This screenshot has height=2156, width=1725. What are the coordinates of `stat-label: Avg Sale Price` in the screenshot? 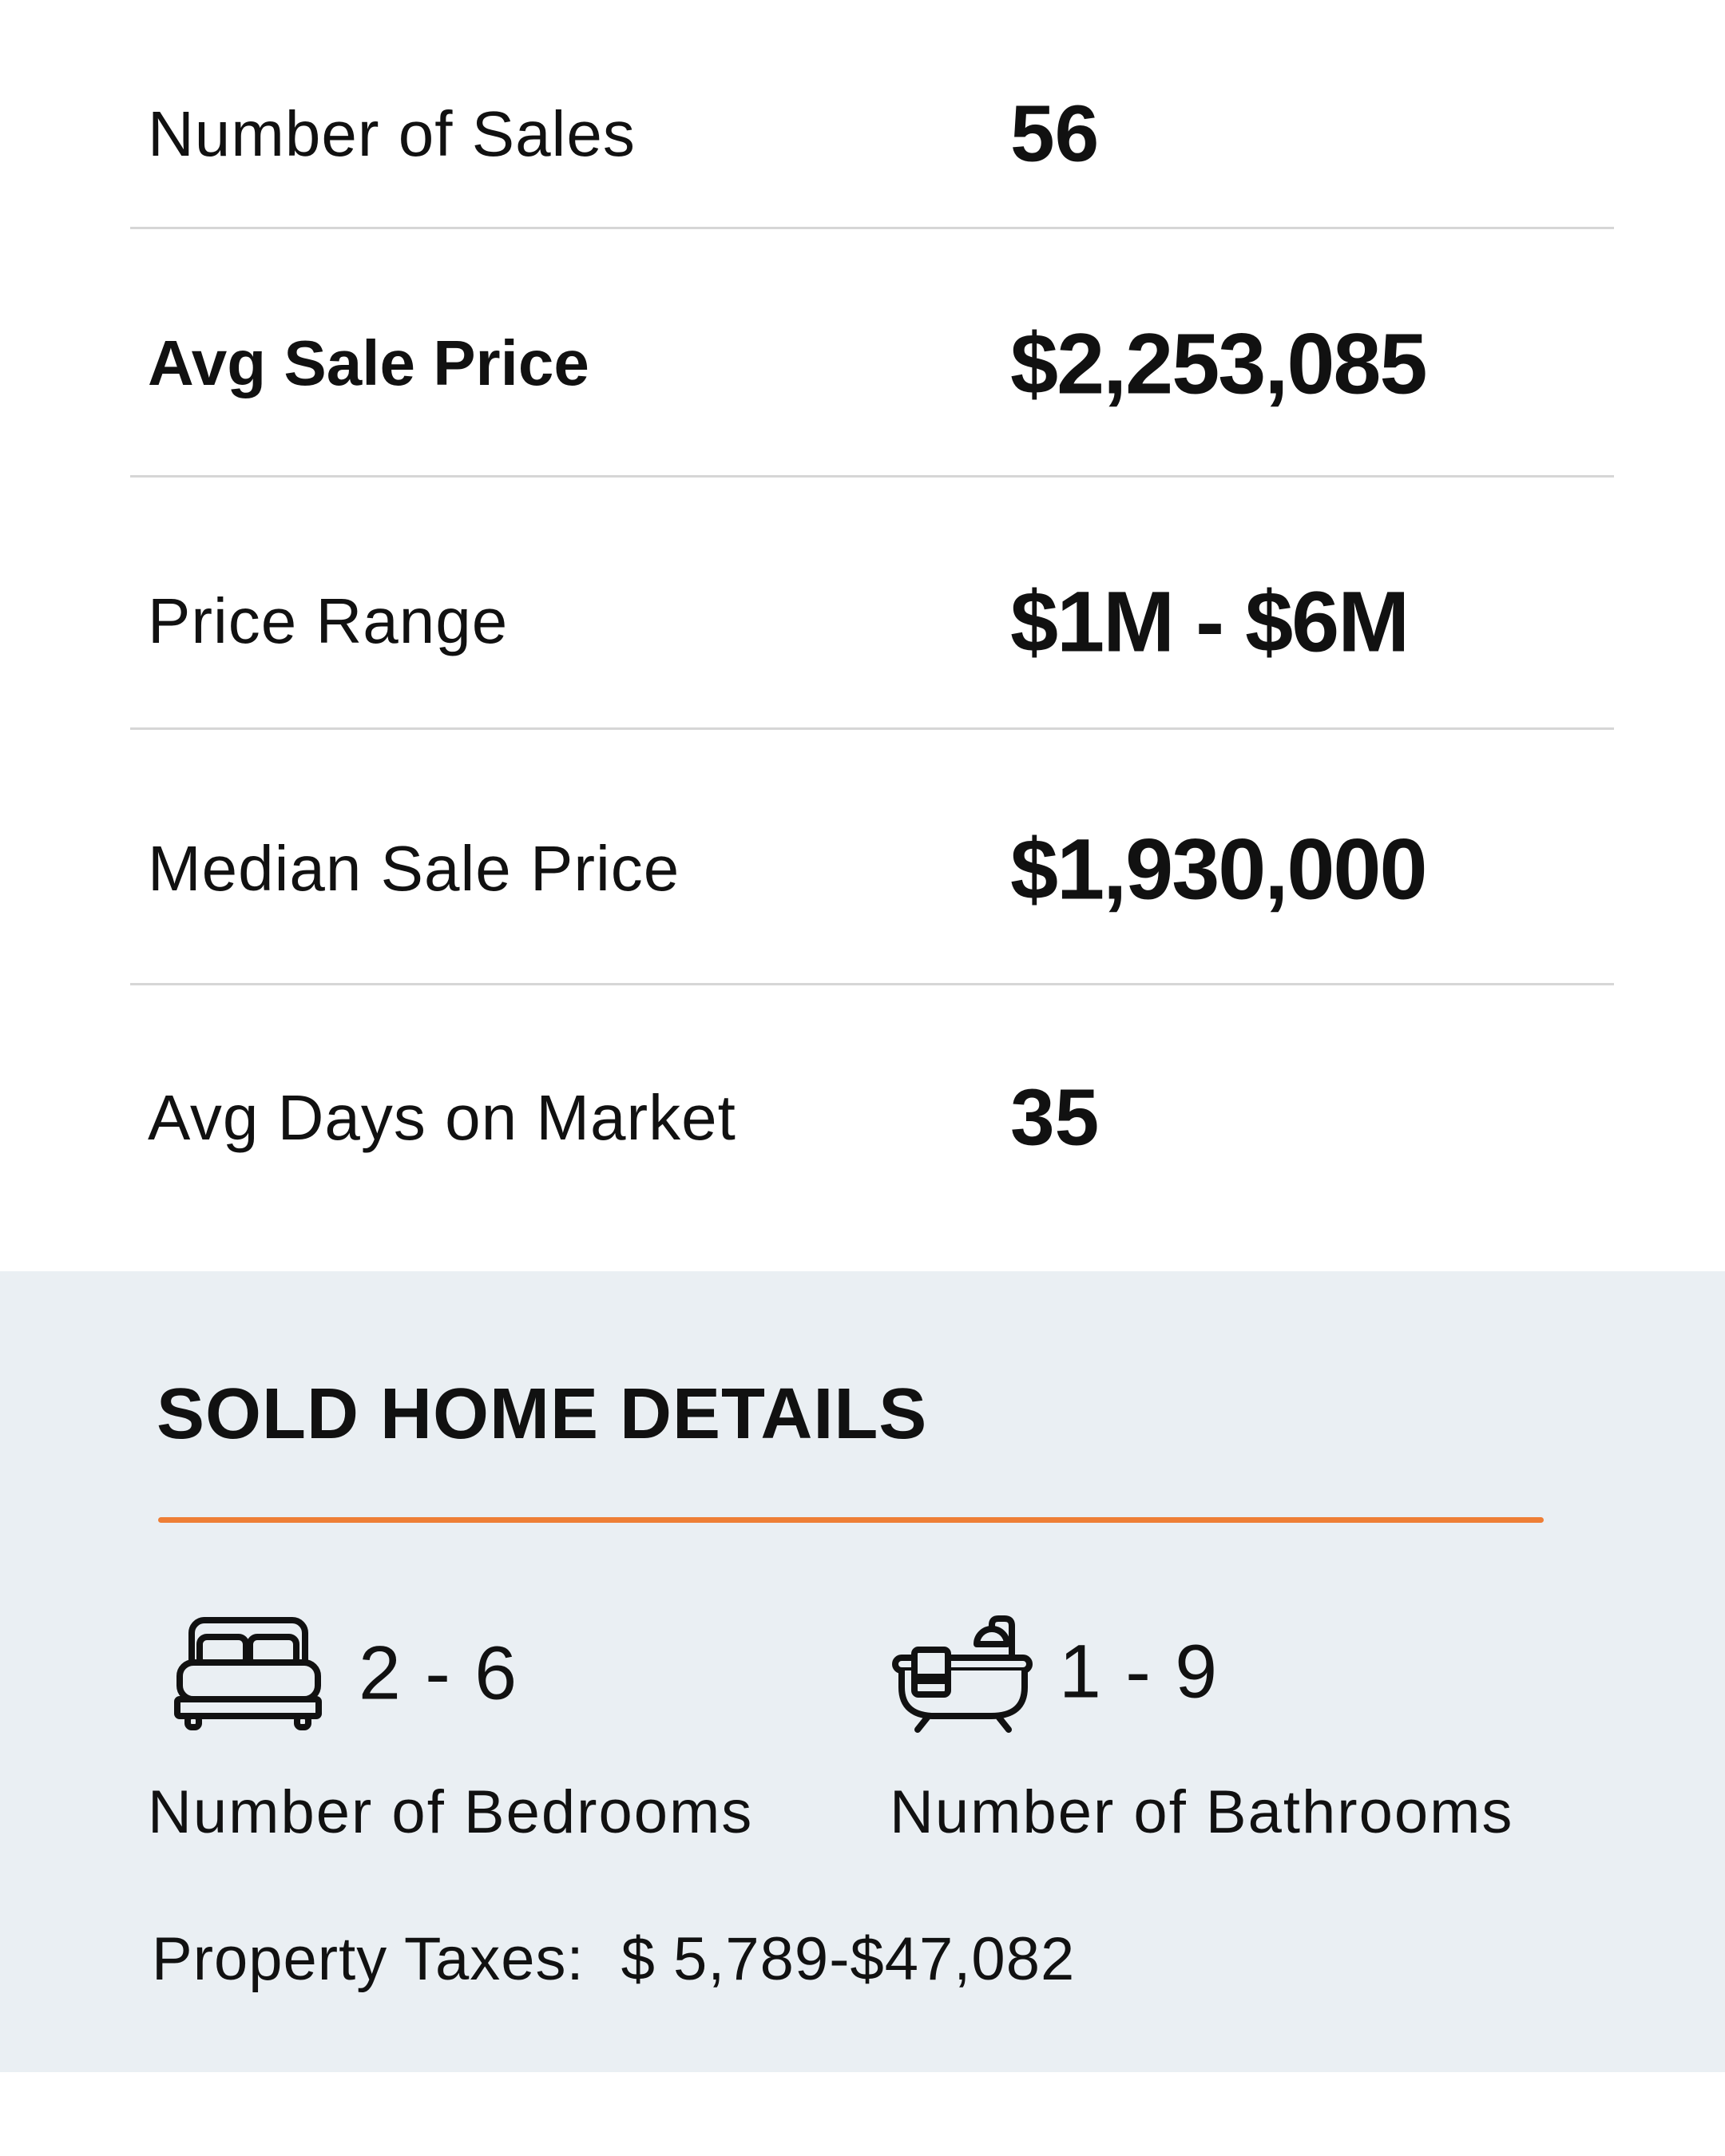 It's located at (369, 362).